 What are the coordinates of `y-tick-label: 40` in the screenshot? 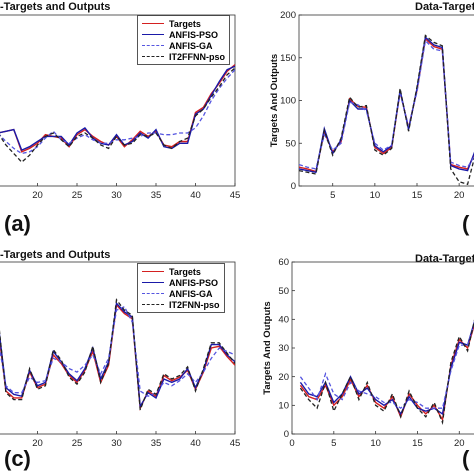 It's located at (283, 320).